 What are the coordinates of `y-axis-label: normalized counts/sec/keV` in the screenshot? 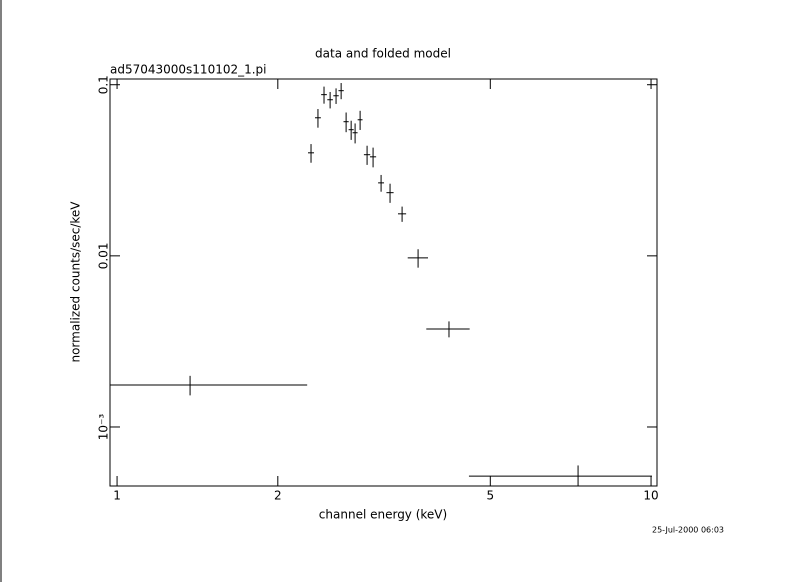 It's located at (76, 282).